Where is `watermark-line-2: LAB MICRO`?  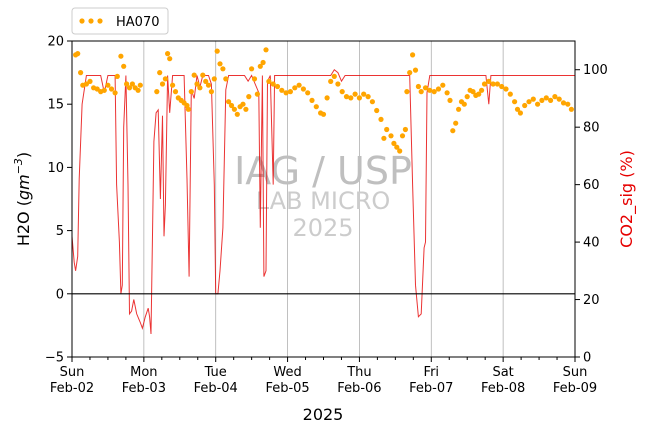
watermark-line-2: LAB MICRO is located at coordinates (323, 201).